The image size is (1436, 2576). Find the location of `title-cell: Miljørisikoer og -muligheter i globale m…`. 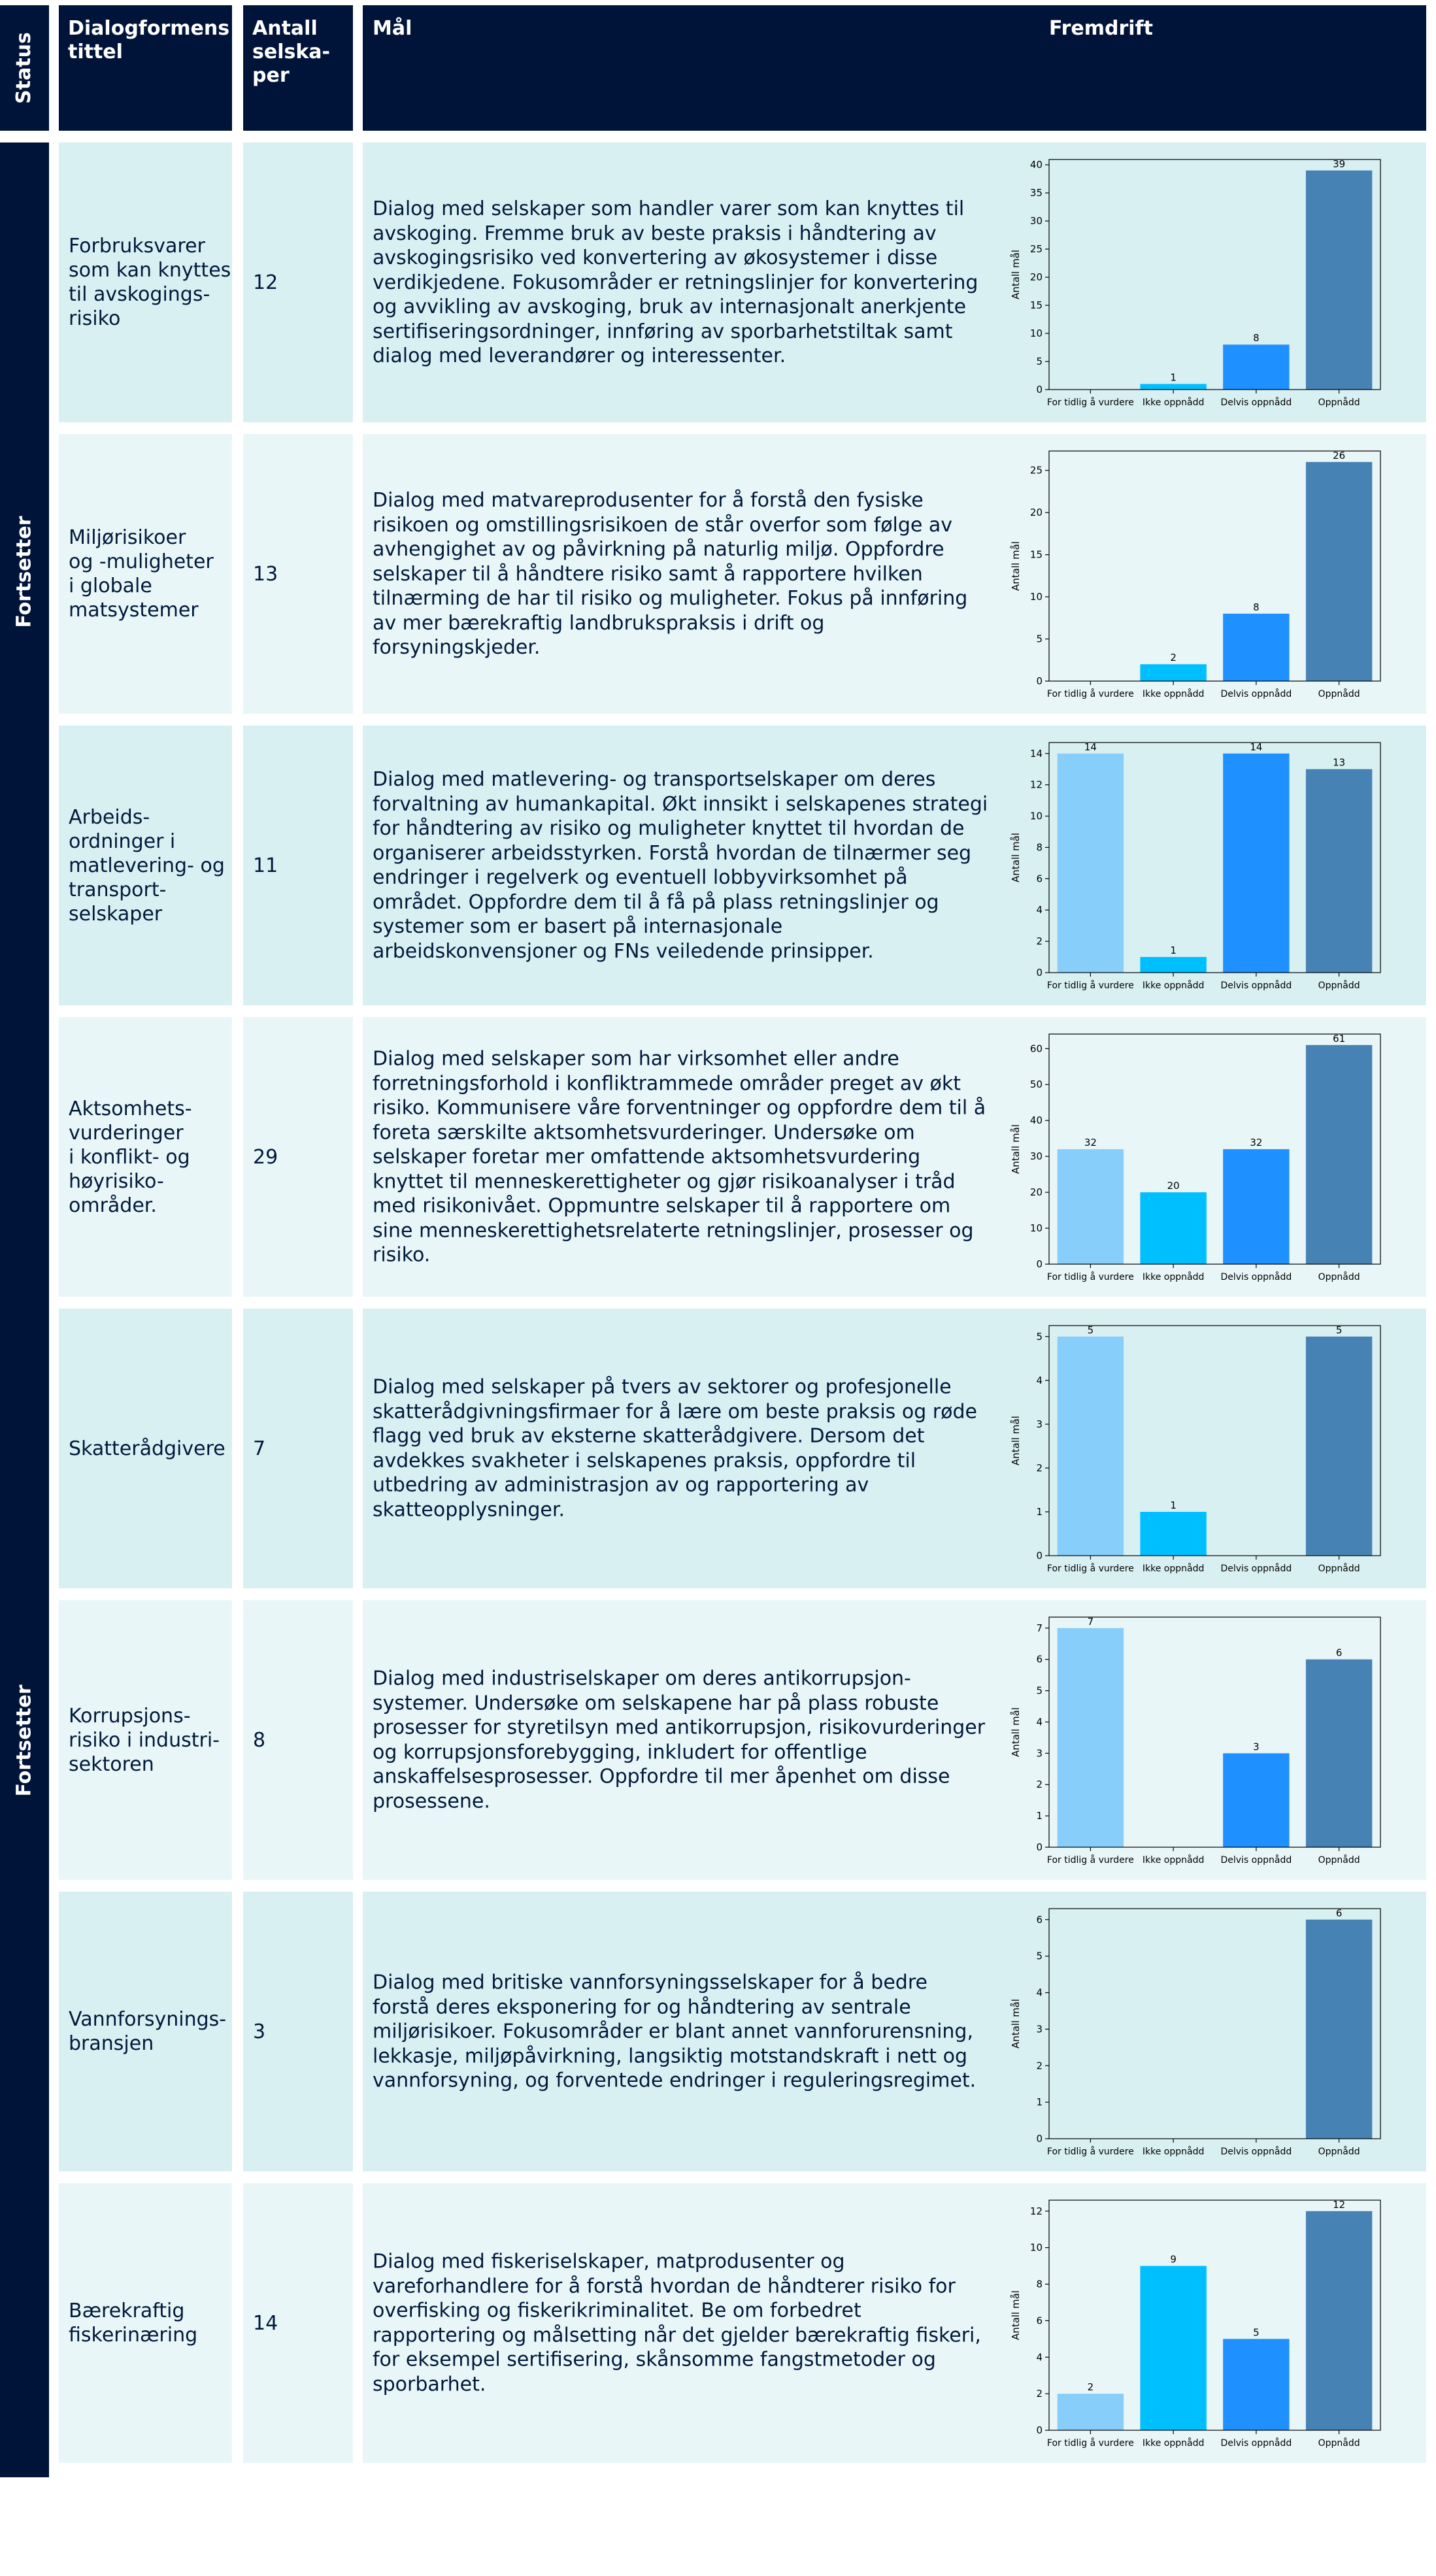

title-cell: Miljørisikoer og -muligheter i globale m… is located at coordinates (145, 574).